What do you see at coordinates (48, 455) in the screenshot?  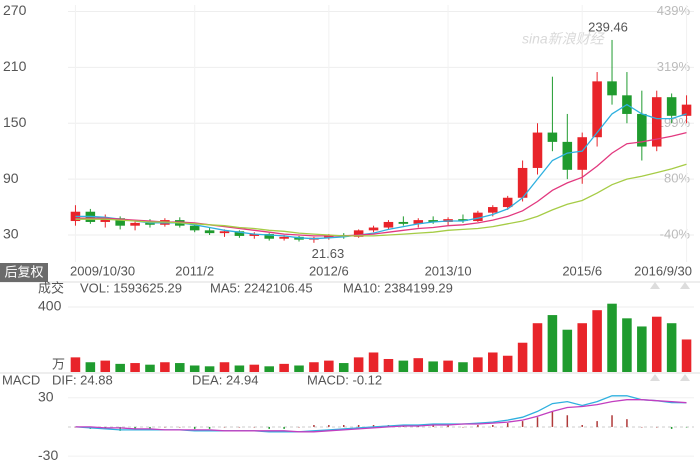 I see `y-tick-label: -30` at bounding box center [48, 455].